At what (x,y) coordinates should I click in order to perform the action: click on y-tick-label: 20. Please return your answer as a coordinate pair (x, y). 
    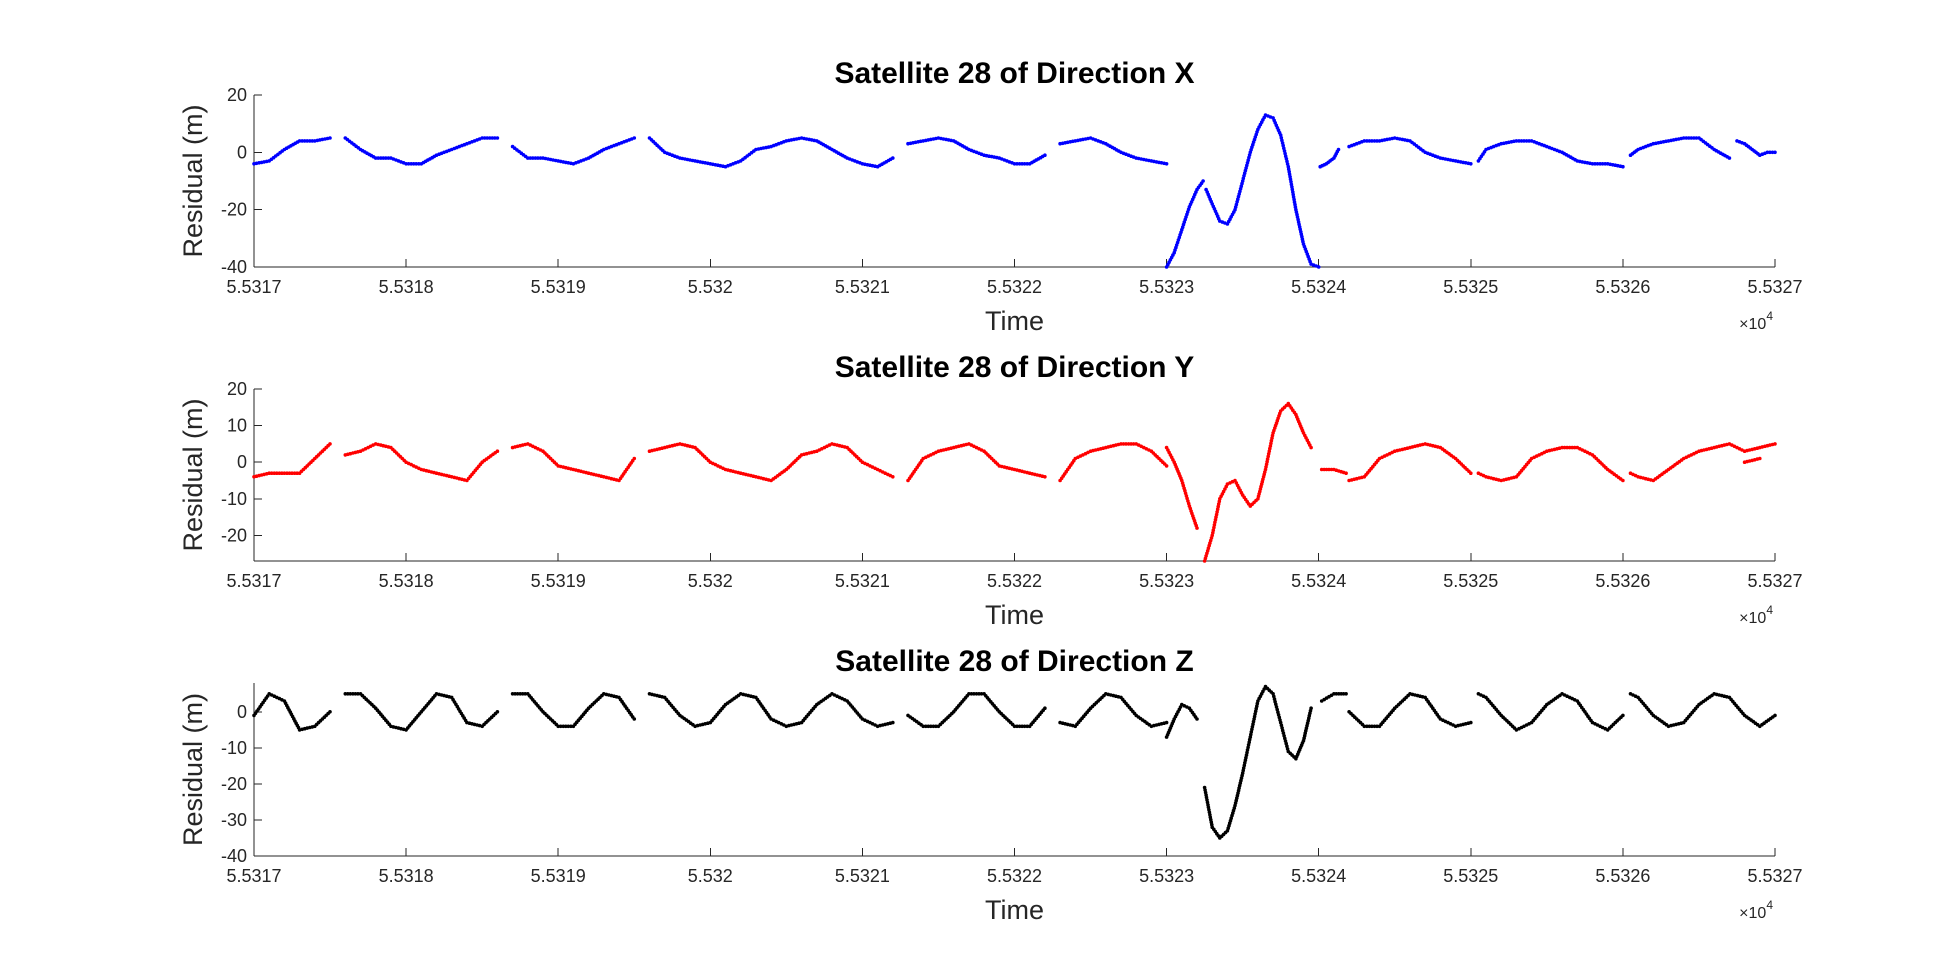
    Looking at the image, I should click on (237, 95).